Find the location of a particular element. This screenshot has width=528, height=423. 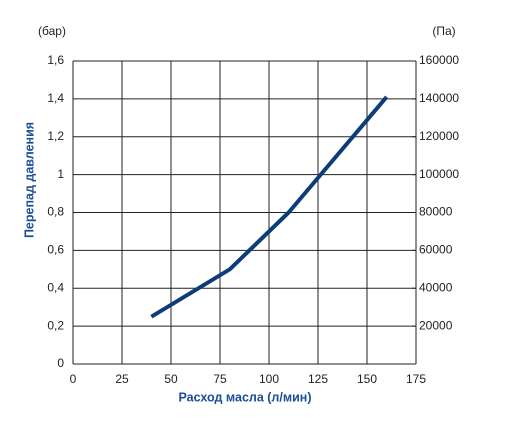

y-tick-label: 0,6 is located at coordinates (55, 250).